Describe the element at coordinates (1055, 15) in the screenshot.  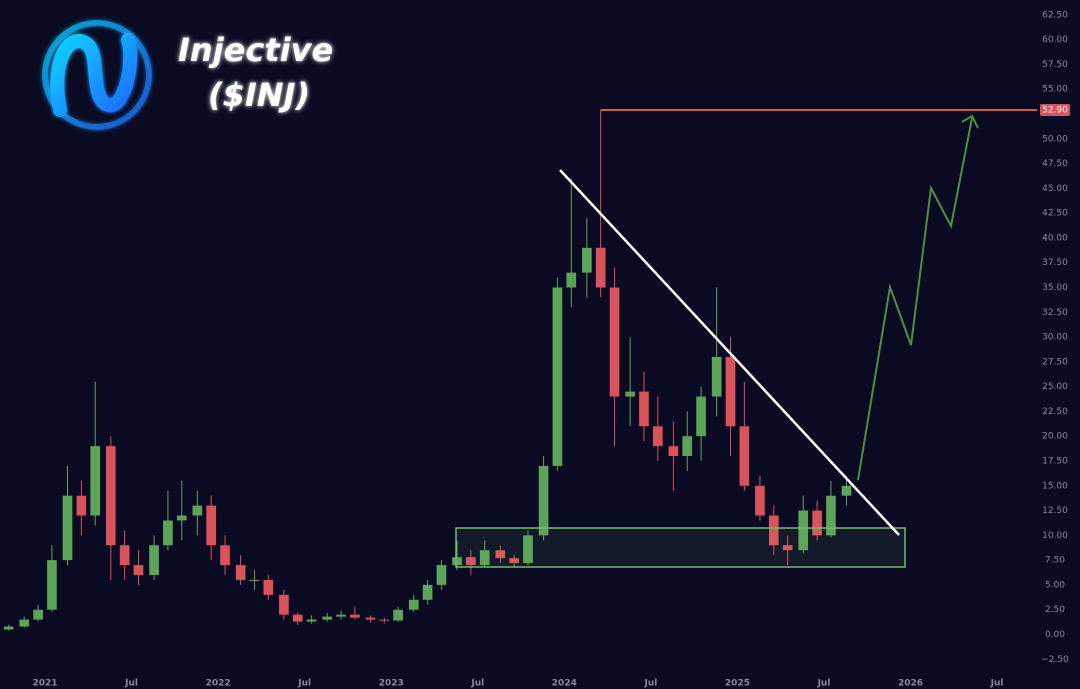
I see `y-tick-label: 62.50` at that location.